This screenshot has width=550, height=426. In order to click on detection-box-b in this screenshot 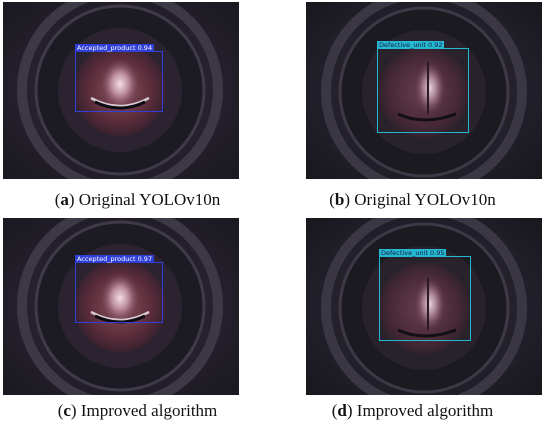, I will do `click(423, 90)`.